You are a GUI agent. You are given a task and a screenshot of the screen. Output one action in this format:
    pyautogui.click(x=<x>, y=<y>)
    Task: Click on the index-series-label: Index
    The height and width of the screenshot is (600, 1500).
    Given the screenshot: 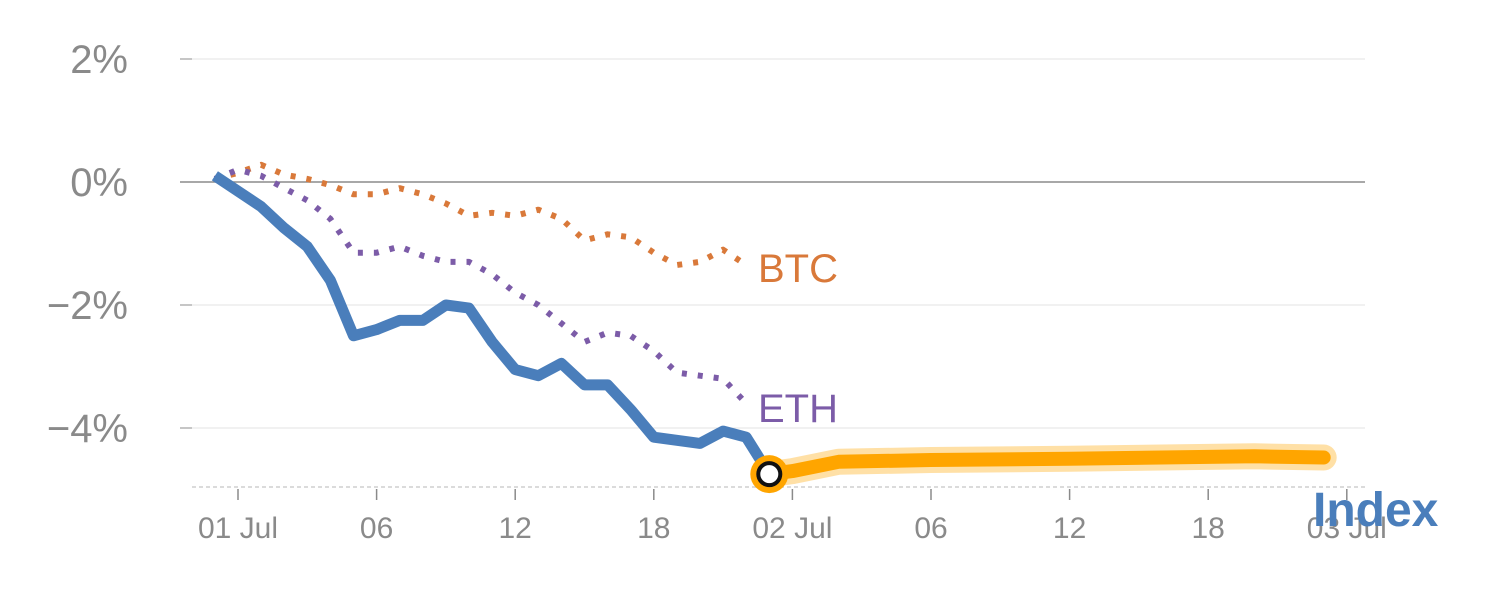 What is the action you would take?
    pyautogui.click(x=1376, y=510)
    